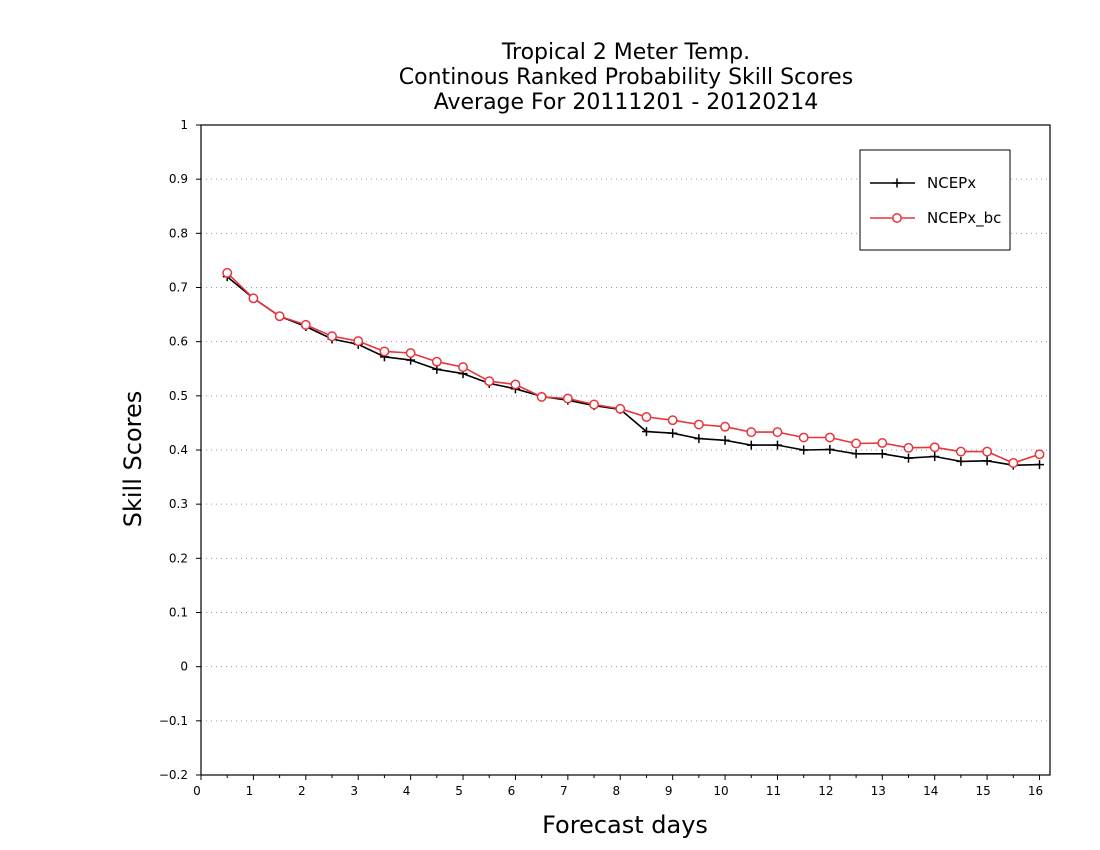 The width and height of the screenshot is (1100, 850). Describe the element at coordinates (625, 52) in the screenshot. I see `chart-title-line-1: Tropical 2 Meter Temp.` at that location.